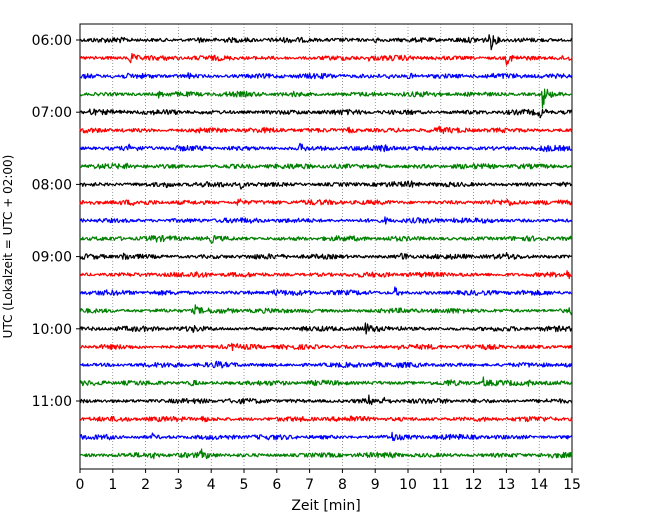  I want to click on x-tick-label: 12, so click(474, 485).